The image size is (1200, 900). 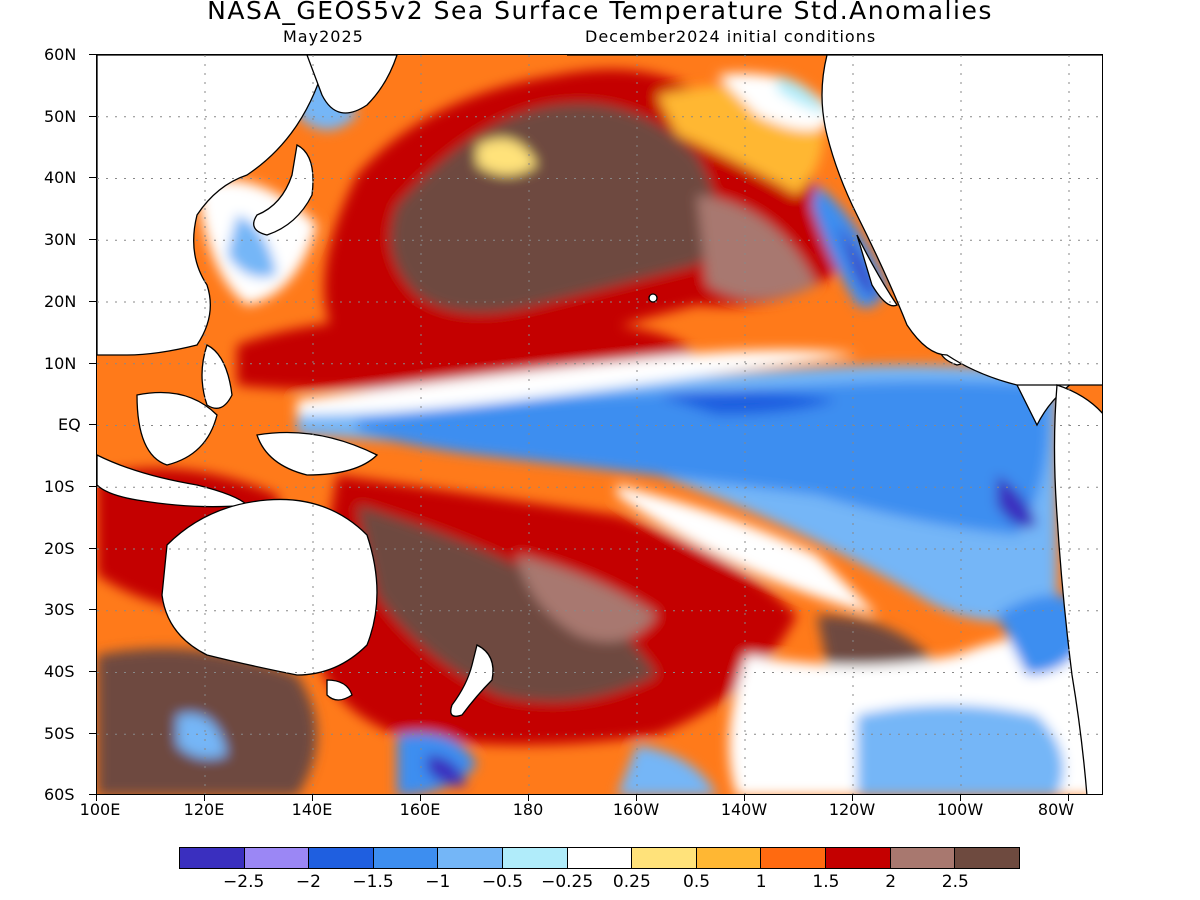 What do you see at coordinates (567, 882) in the screenshot?
I see `legend-label: −0.25` at bounding box center [567, 882].